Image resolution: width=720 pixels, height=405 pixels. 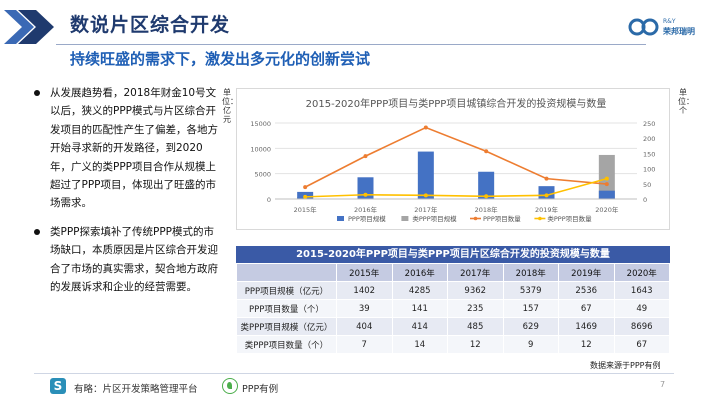 I want to click on header-chevron-icon, so click(x=29, y=27).